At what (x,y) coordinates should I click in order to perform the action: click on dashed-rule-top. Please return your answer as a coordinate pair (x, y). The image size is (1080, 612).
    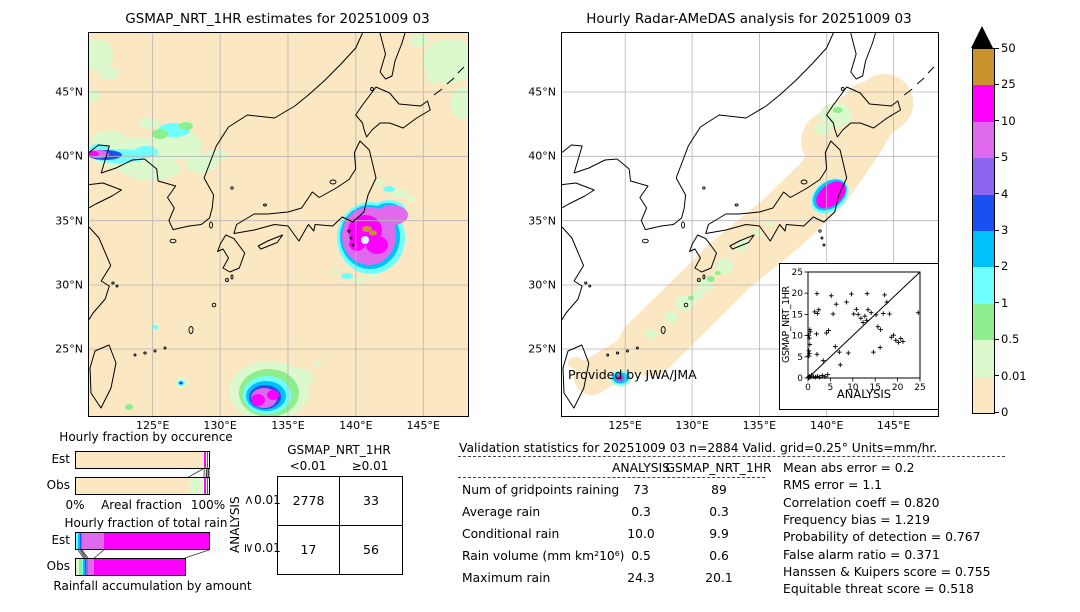
    Looking at the image, I should click on (731, 456).